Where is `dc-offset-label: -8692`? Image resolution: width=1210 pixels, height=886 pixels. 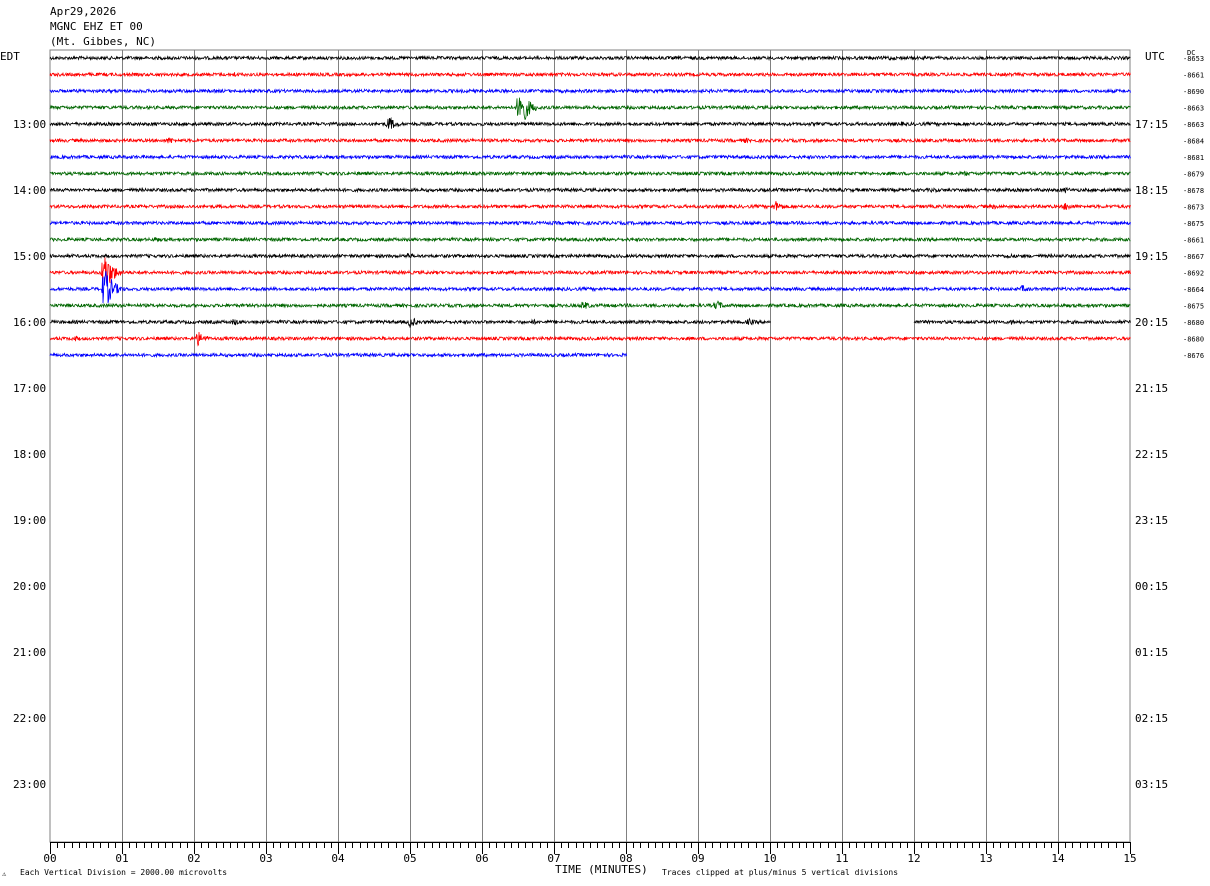 dc-offset-label: -8692 is located at coordinates (1193, 274).